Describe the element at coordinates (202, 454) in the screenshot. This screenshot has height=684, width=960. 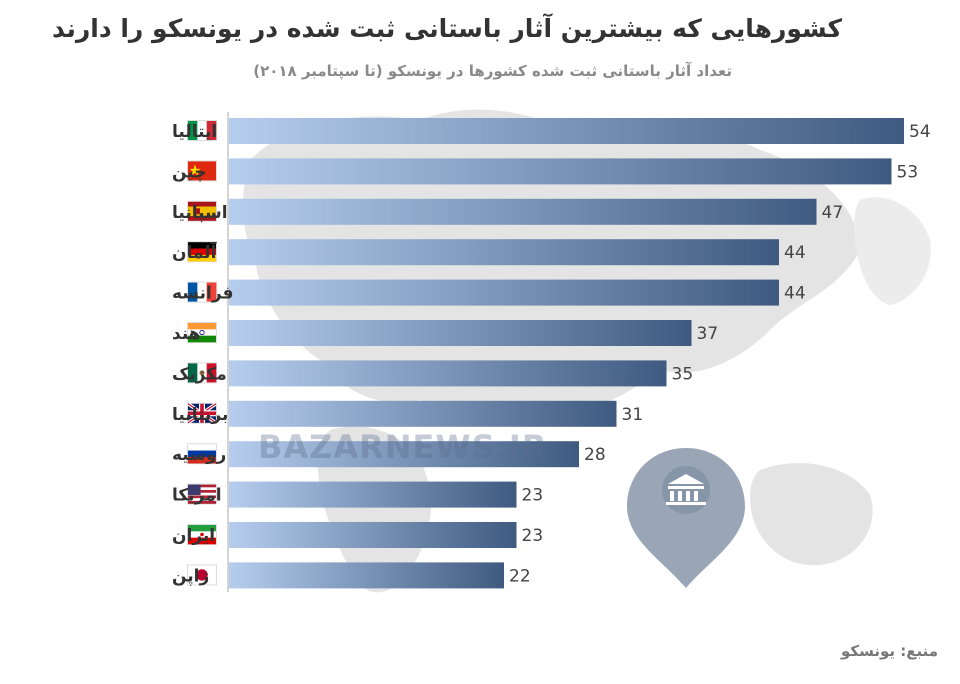
I see `russia-flag-icon` at that location.